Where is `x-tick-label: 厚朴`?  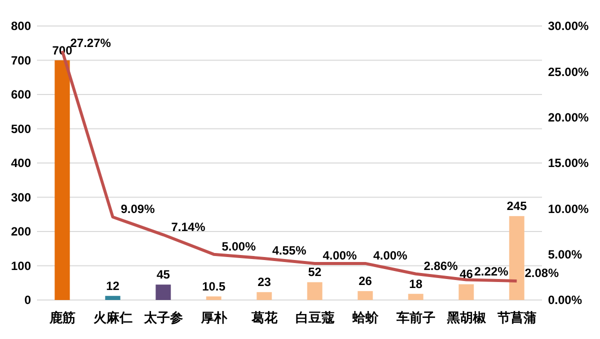 x-tick-label: 厚朴 is located at coordinates (214, 317).